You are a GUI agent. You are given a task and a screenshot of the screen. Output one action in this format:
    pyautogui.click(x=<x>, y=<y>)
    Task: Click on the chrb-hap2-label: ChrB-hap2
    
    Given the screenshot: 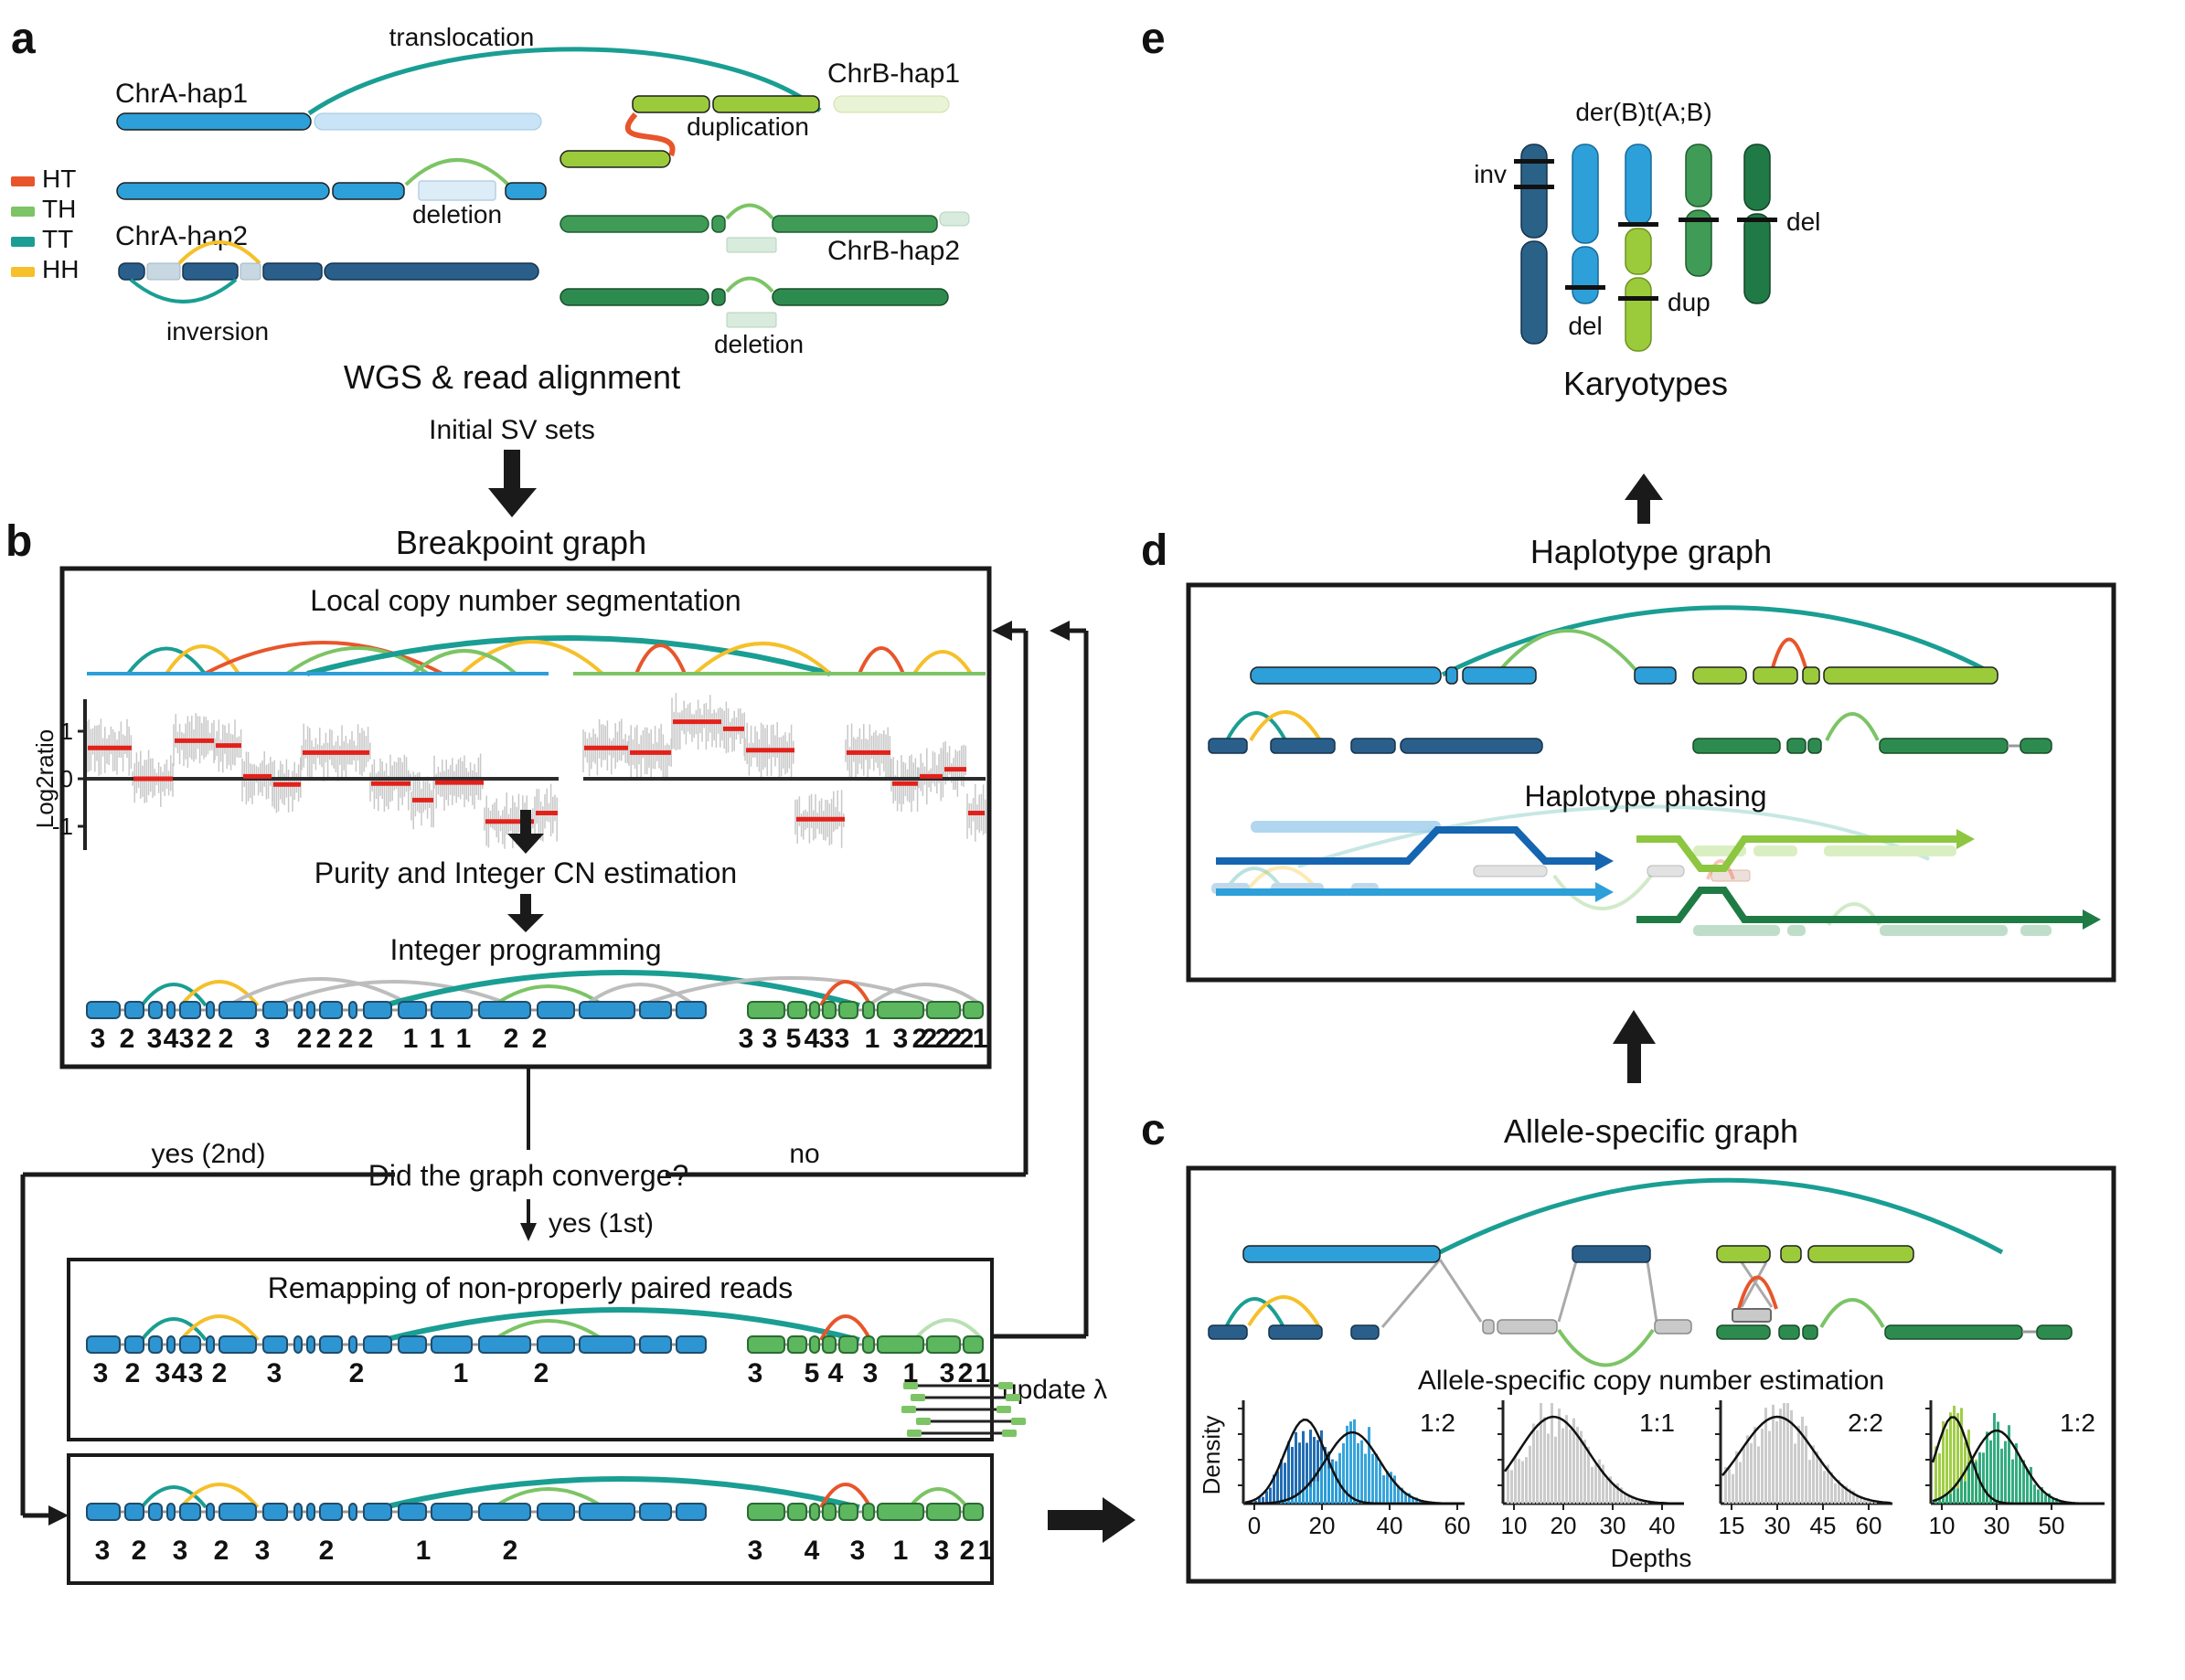 What is the action you would take?
    pyautogui.click(x=893, y=251)
    